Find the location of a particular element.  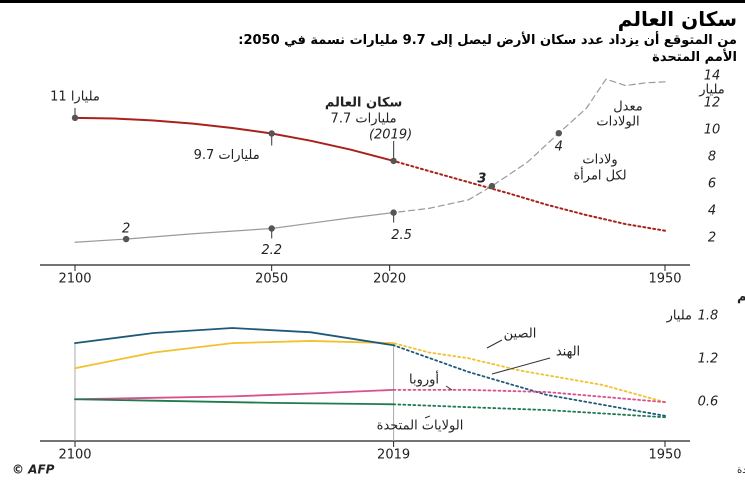

annotation: 7.7 مليارات is located at coordinates (364, 119).